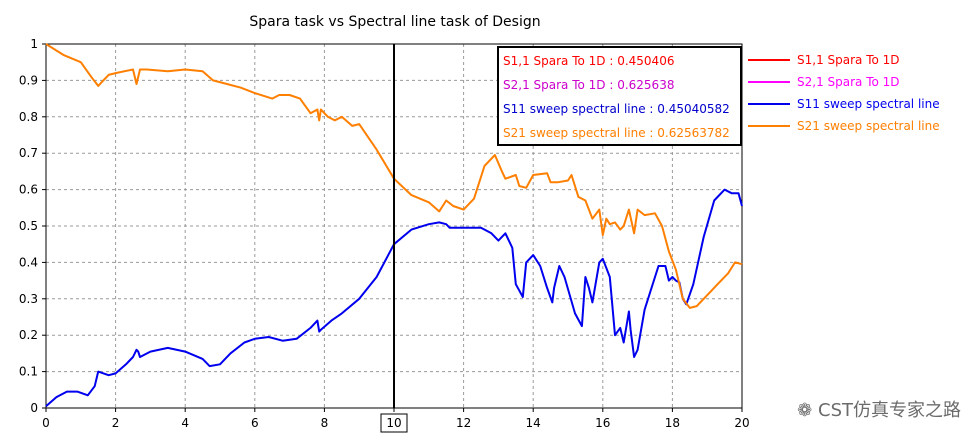 The height and width of the screenshot is (444, 975). Describe the element at coordinates (868, 104) in the screenshot. I see `legend-label: S11 sweep spectral line` at that location.